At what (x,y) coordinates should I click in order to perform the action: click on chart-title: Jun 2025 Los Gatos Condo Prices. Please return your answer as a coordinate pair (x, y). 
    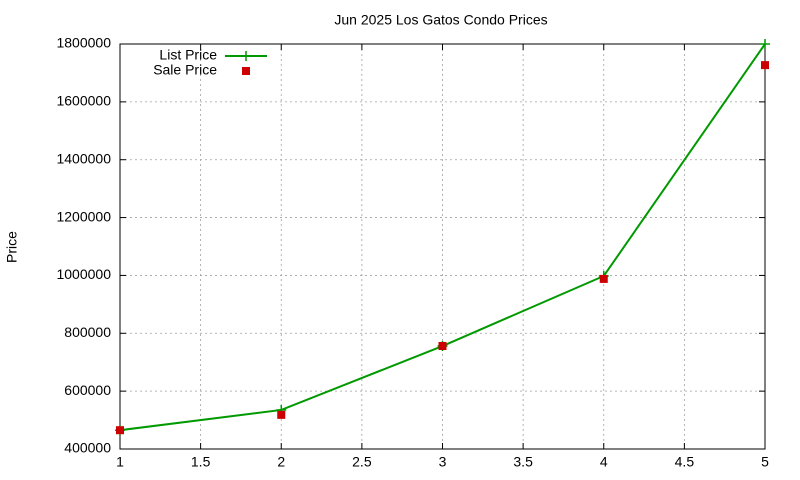
    Looking at the image, I should click on (440, 20).